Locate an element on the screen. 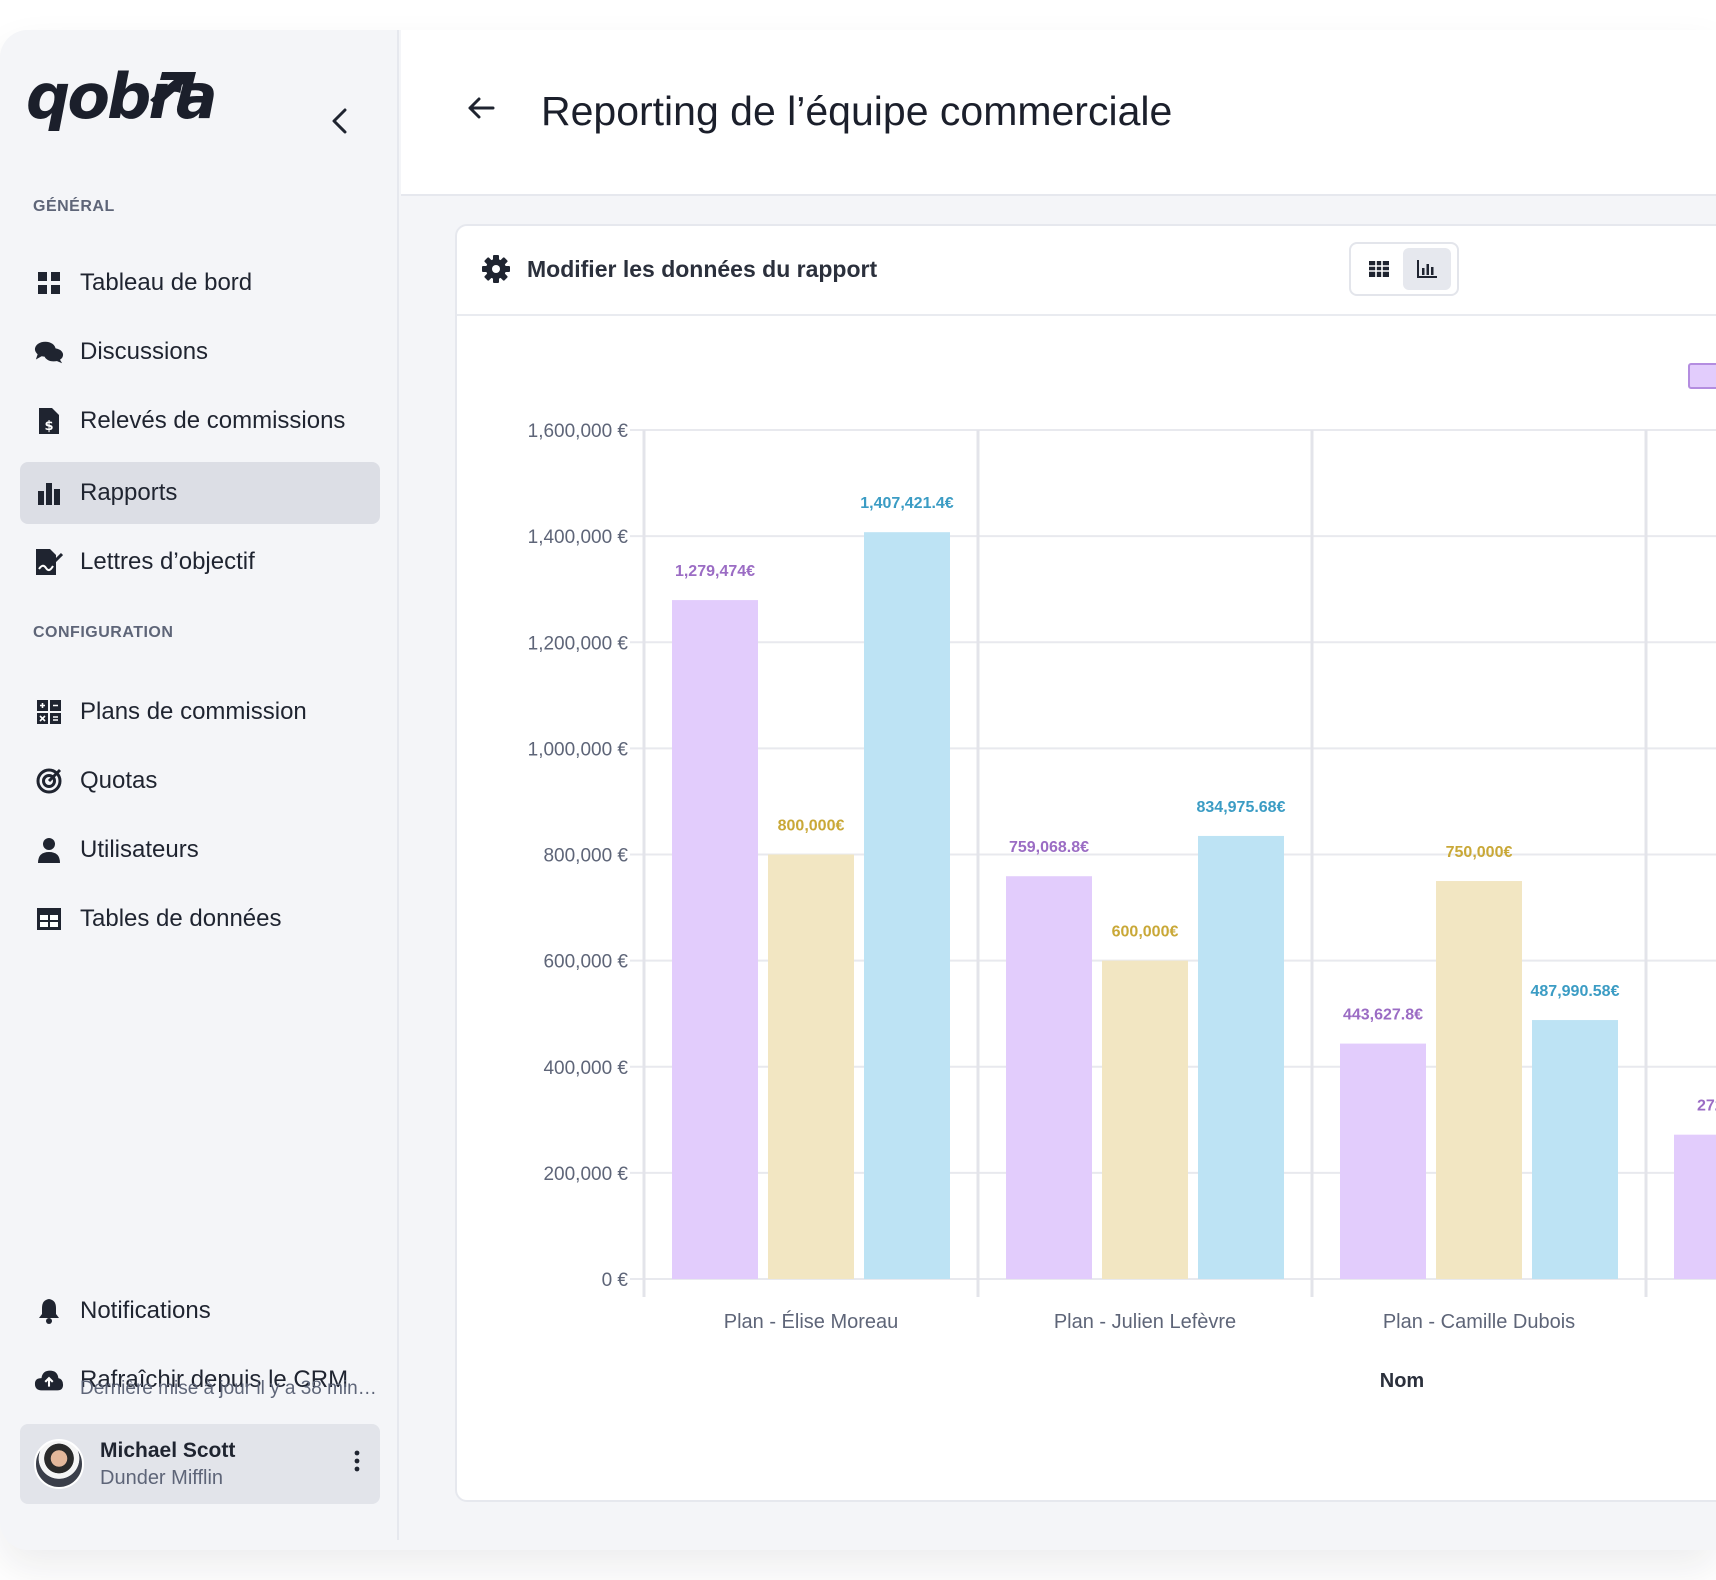 The height and width of the screenshot is (1580, 1716). data-label: 600,000€ is located at coordinates (1145, 932).